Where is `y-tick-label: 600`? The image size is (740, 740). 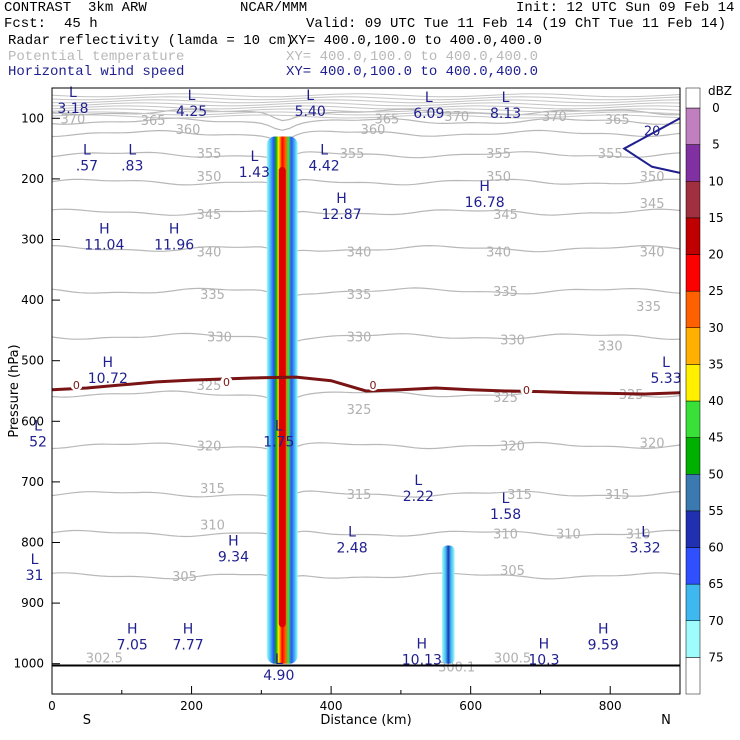 y-tick-label: 600 is located at coordinates (32, 421).